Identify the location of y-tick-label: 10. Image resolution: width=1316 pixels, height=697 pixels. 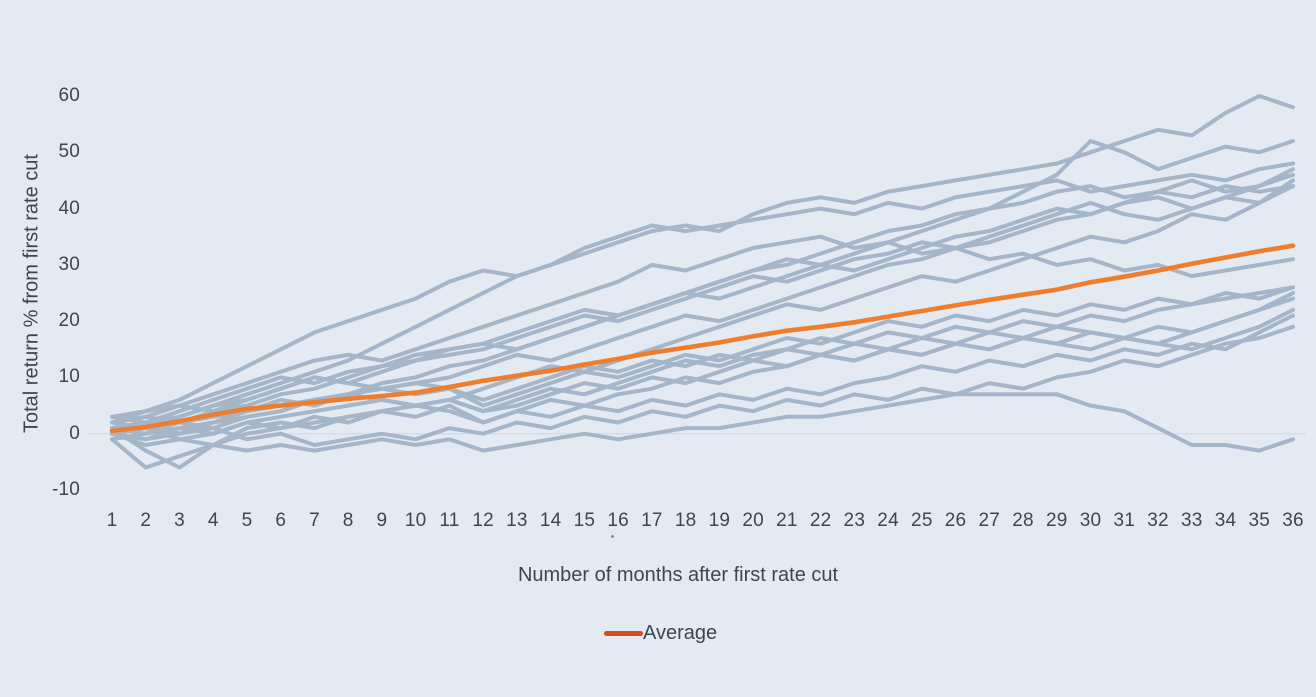
(69, 377).